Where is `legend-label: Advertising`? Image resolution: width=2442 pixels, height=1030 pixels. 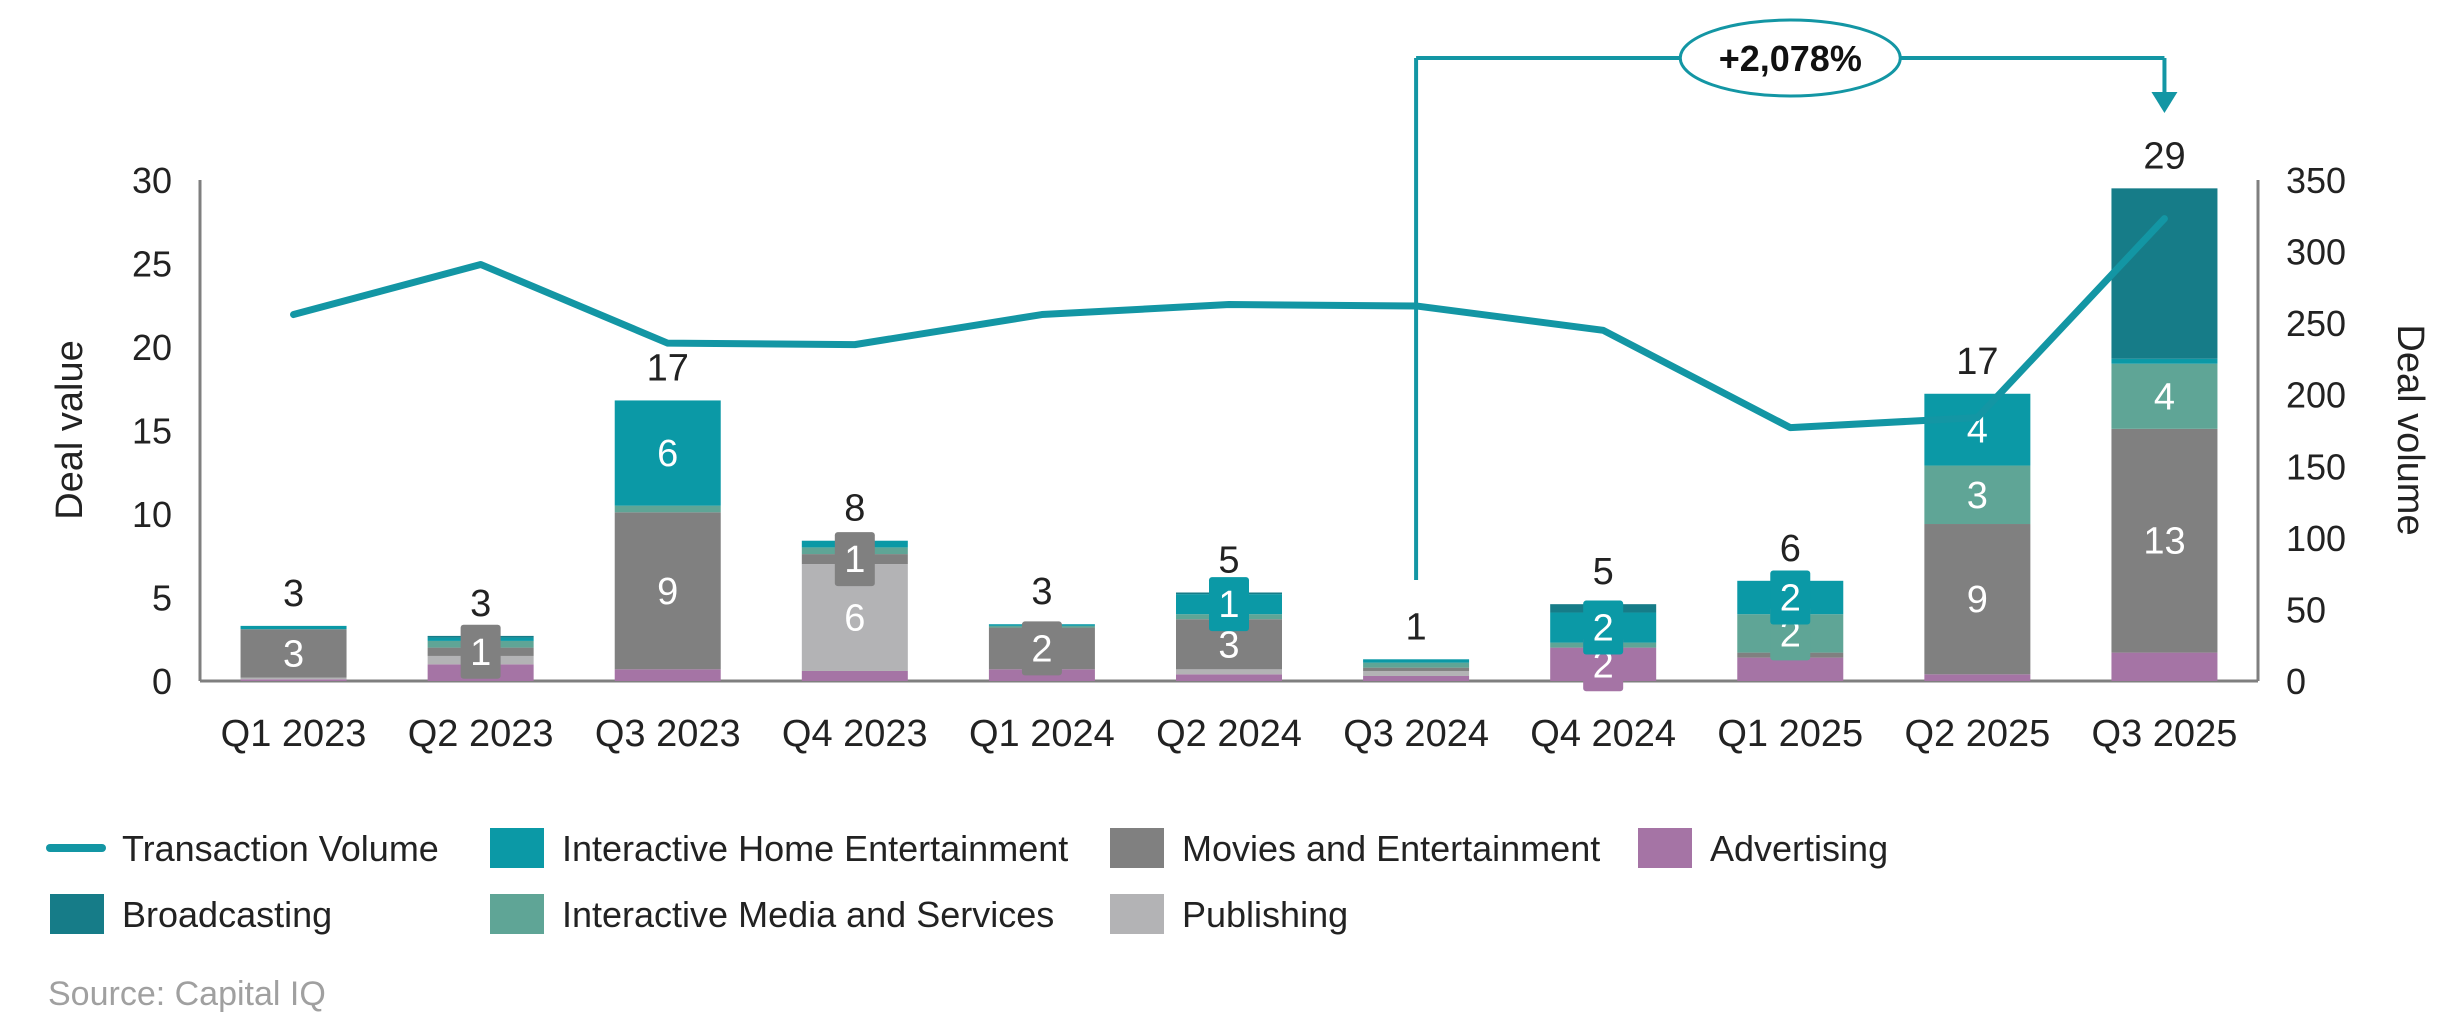 legend-label: Advertising is located at coordinates (1799, 848).